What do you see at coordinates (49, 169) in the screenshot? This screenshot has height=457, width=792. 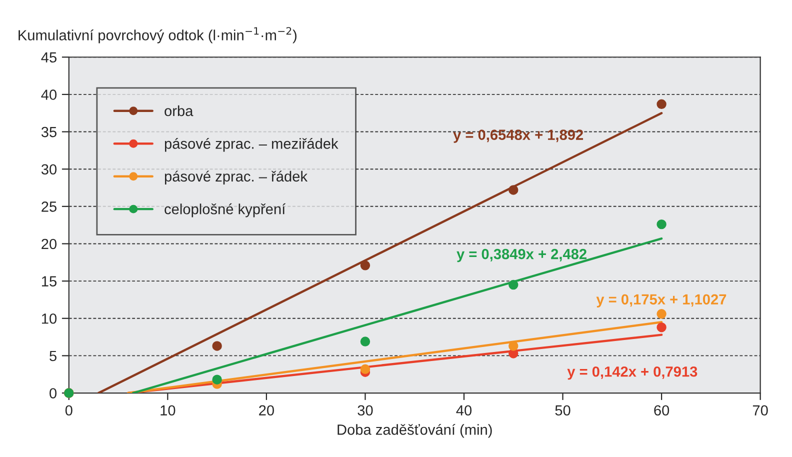 I see `y-tick-label: 30` at bounding box center [49, 169].